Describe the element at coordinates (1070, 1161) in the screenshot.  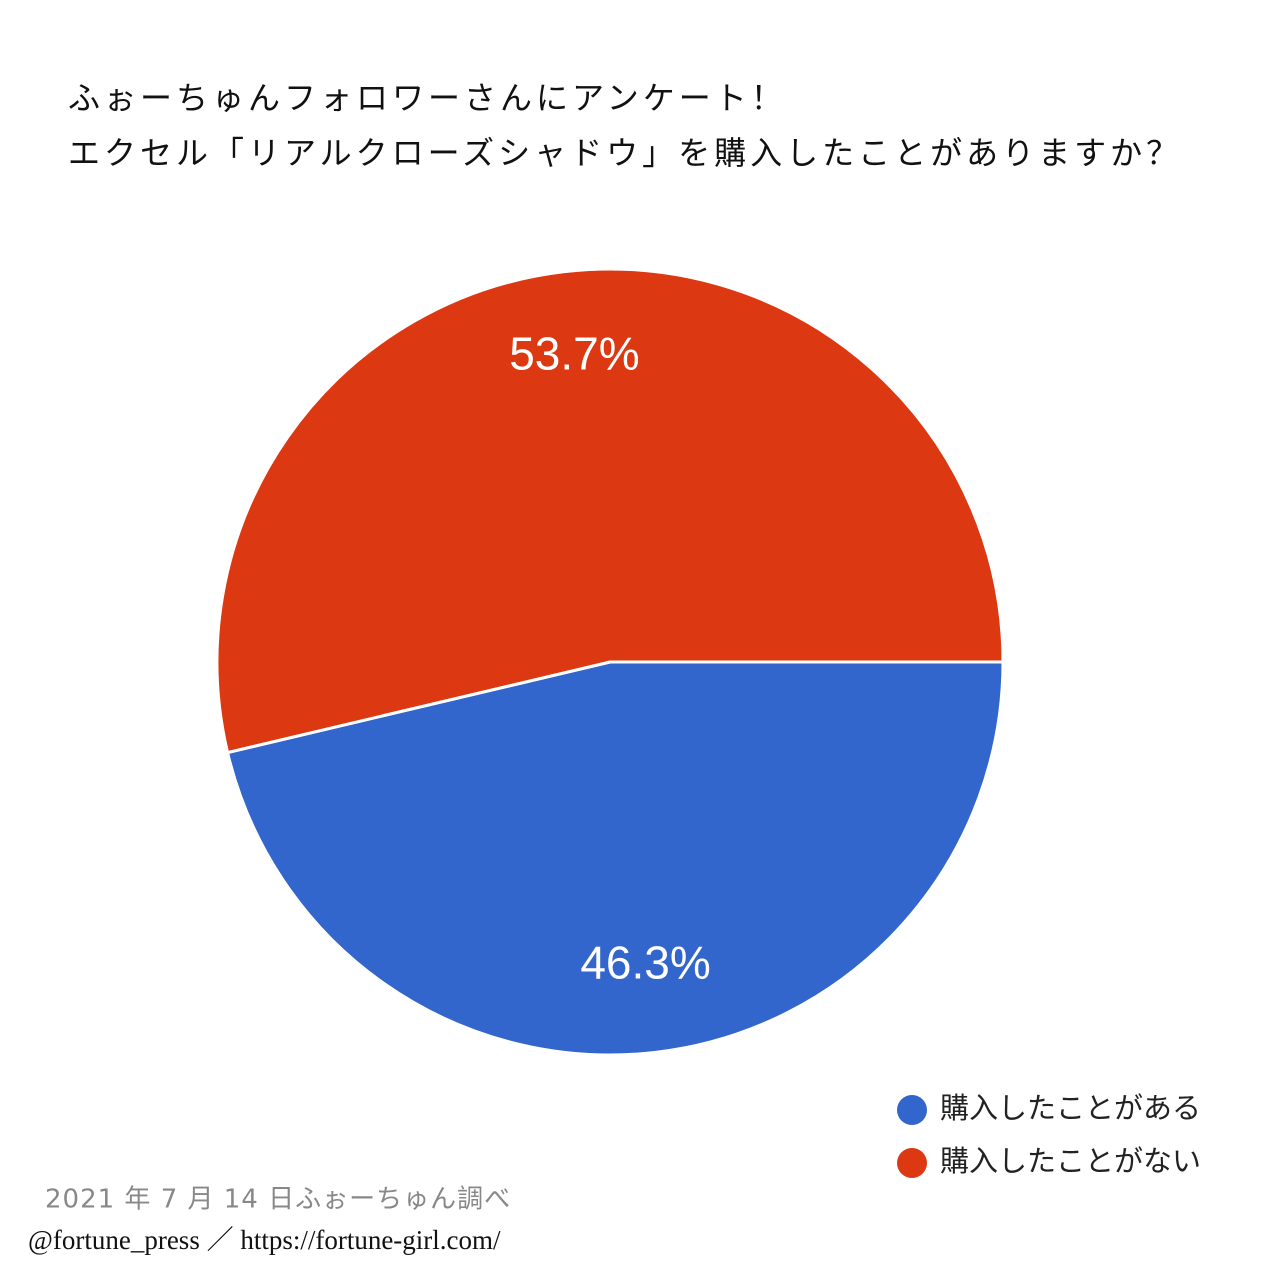
I see `legend-label: 購入したことがない` at that location.